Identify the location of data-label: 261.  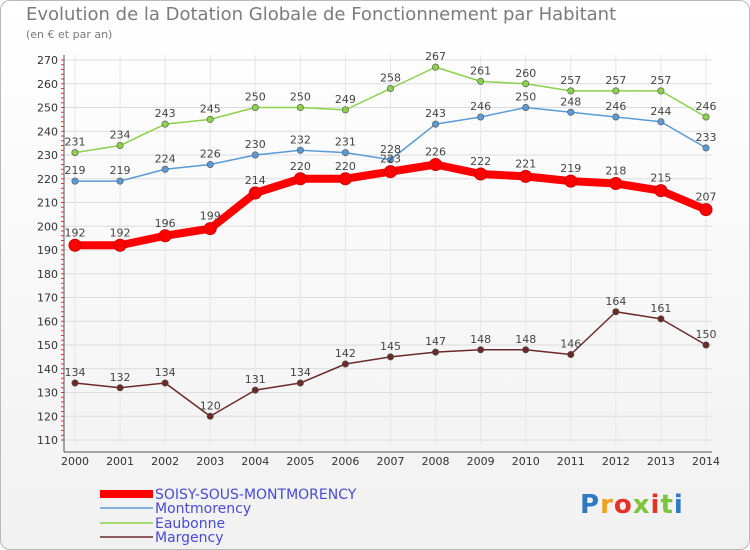
(480, 70).